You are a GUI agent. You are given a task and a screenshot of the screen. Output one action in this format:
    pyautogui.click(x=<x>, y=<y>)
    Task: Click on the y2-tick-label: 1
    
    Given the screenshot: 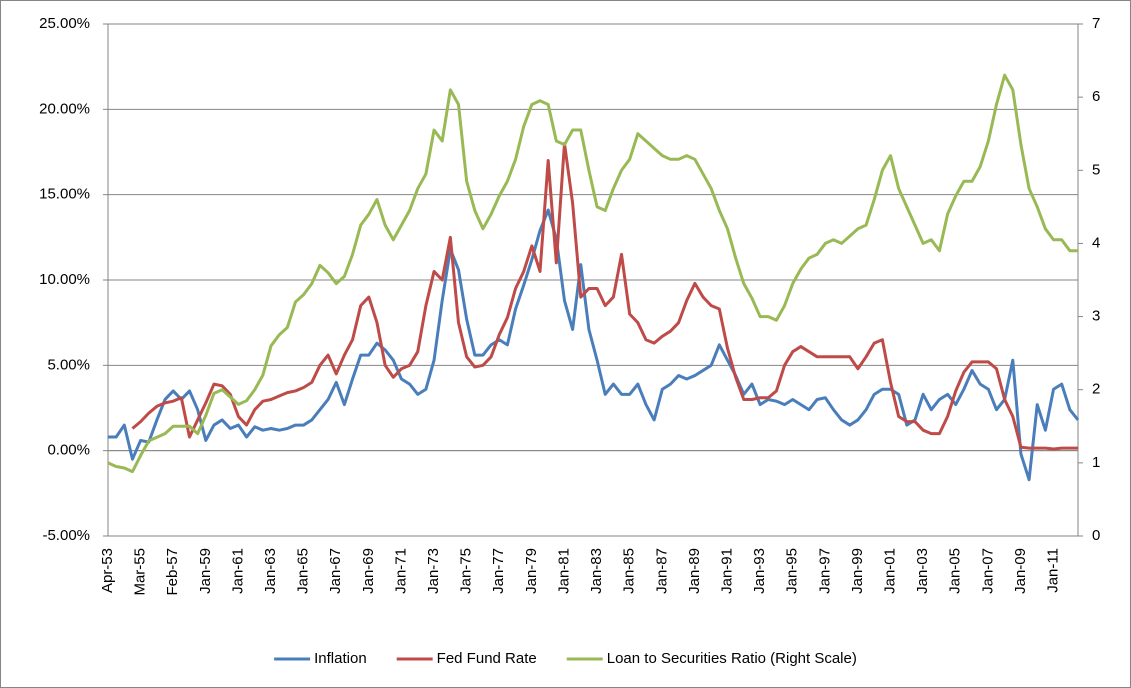 What is the action you would take?
    pyautogui.click(x=1096, y=462)
    